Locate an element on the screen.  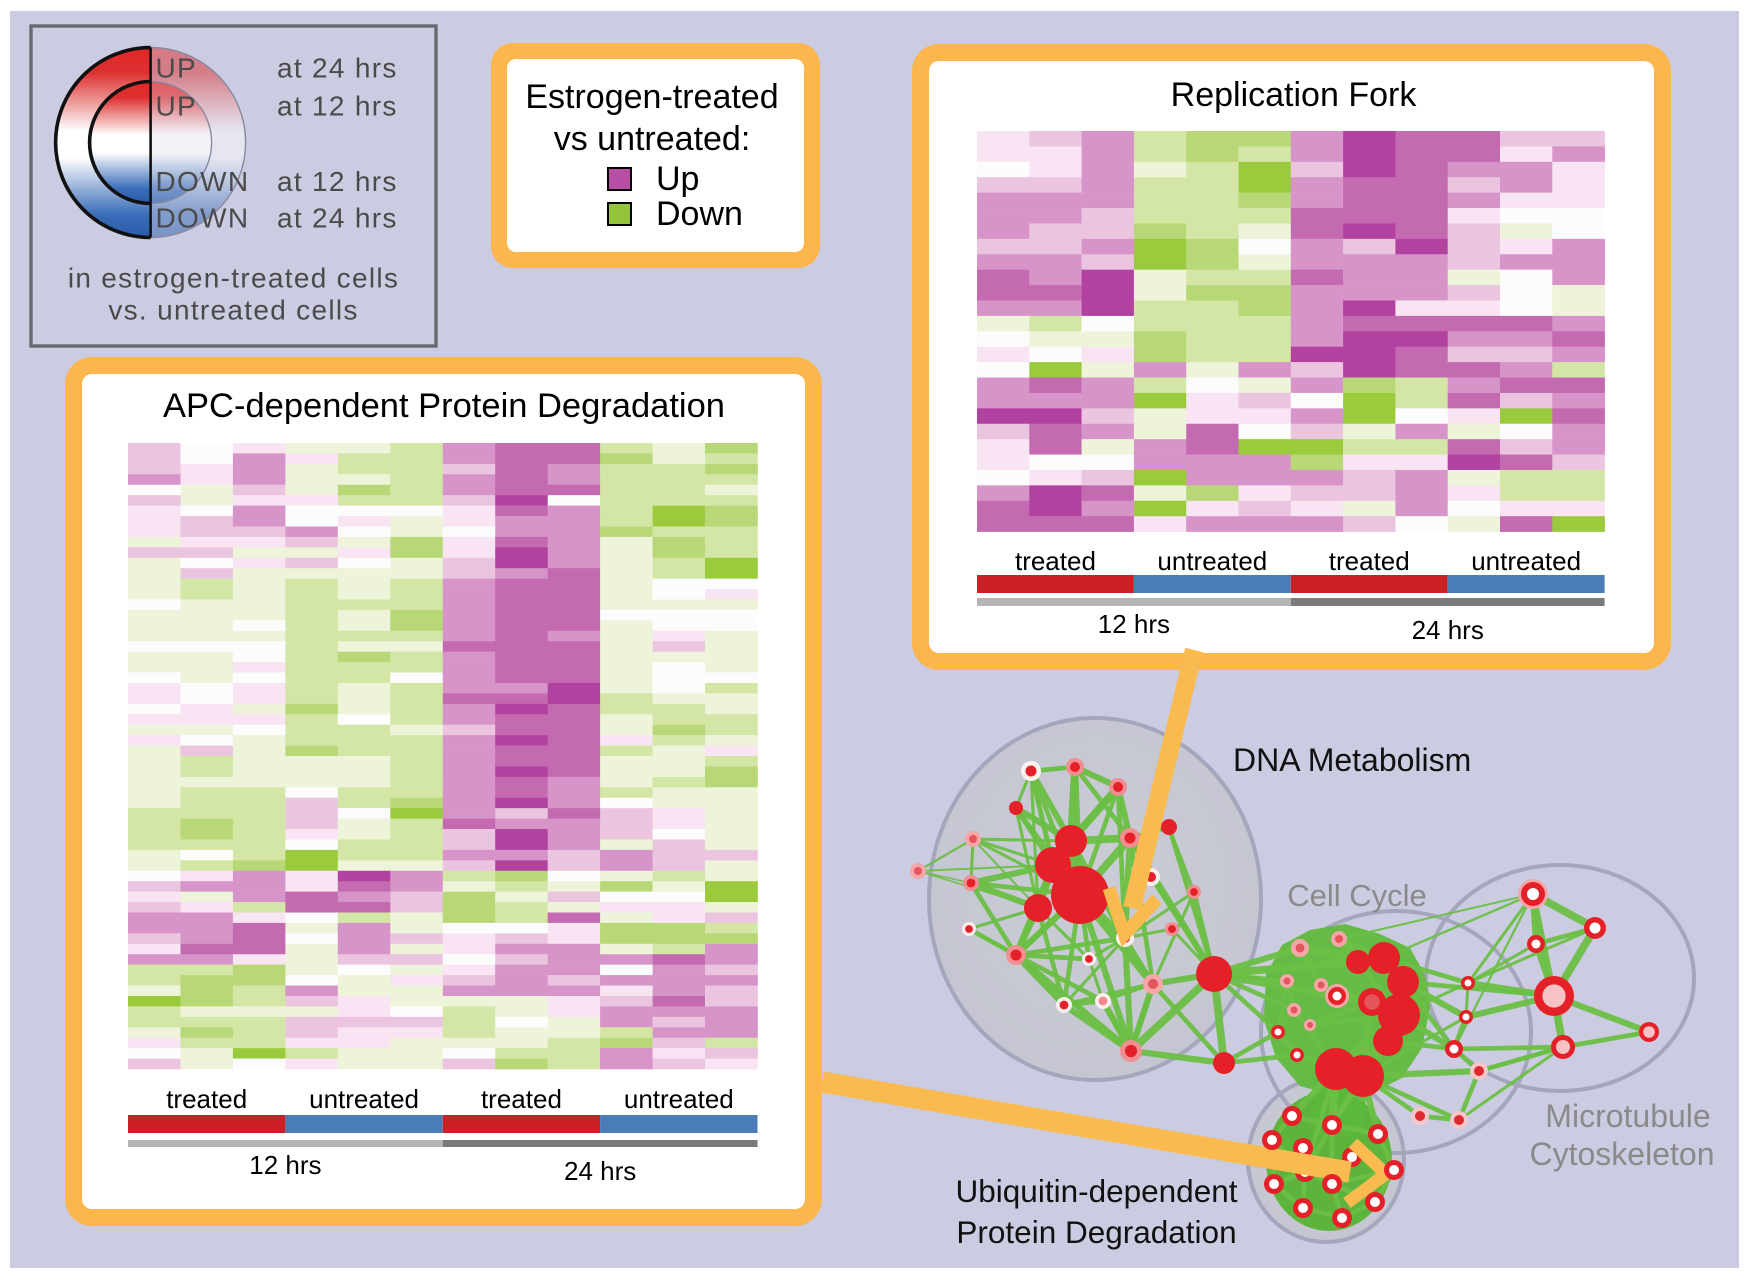
svg-text: Cytoskeleton is located at coordinates (1622, 1154).